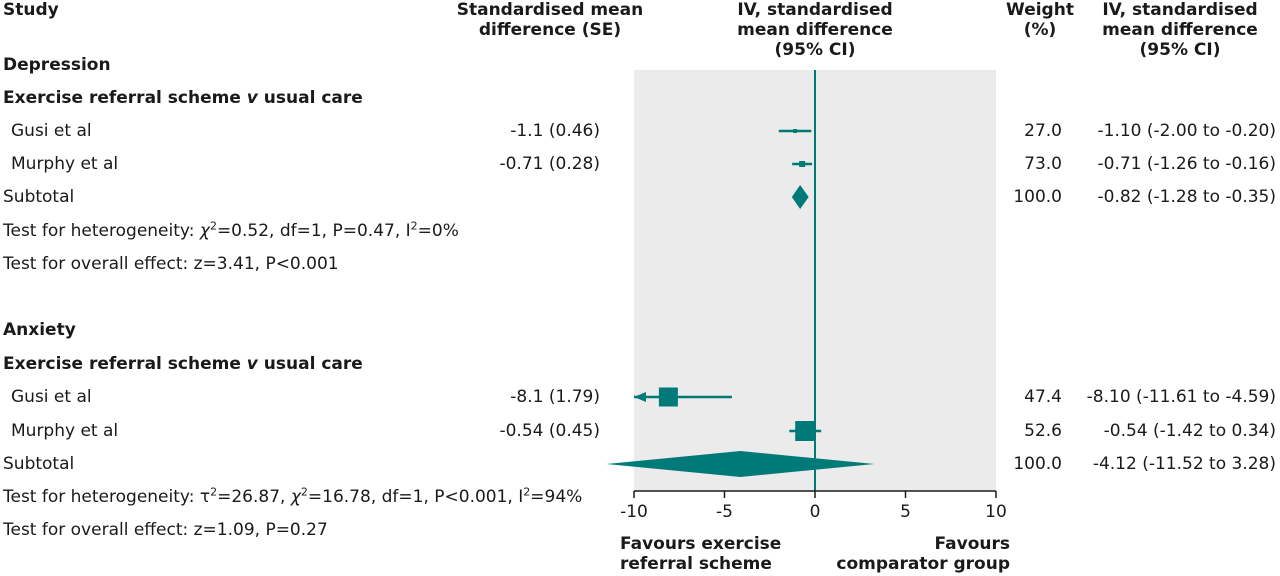  I want to click on header-iv-ci: IV, standardised mean difference (95% CI), so click(1180, 30).